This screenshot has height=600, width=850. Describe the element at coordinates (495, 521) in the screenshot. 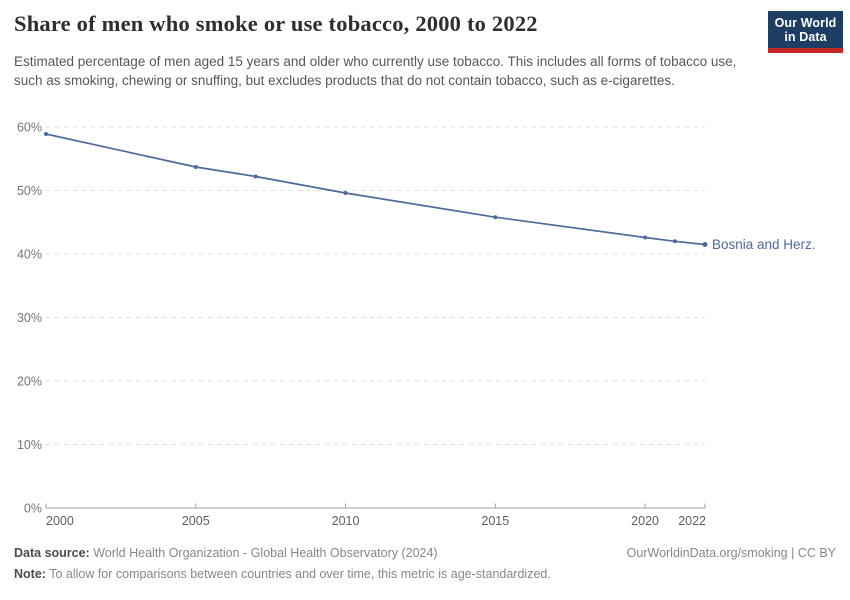

I see `x-axis-tick-label: 2015` at that location.